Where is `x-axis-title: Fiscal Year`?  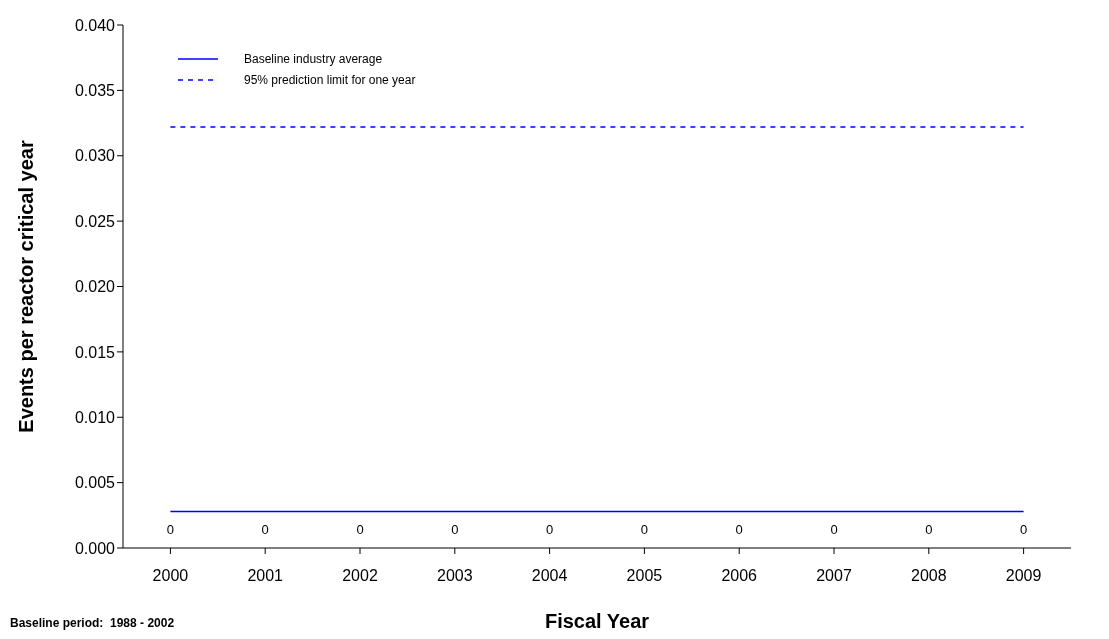 x-axis-title: Fiscal Year is located at coordinates (597, 621).